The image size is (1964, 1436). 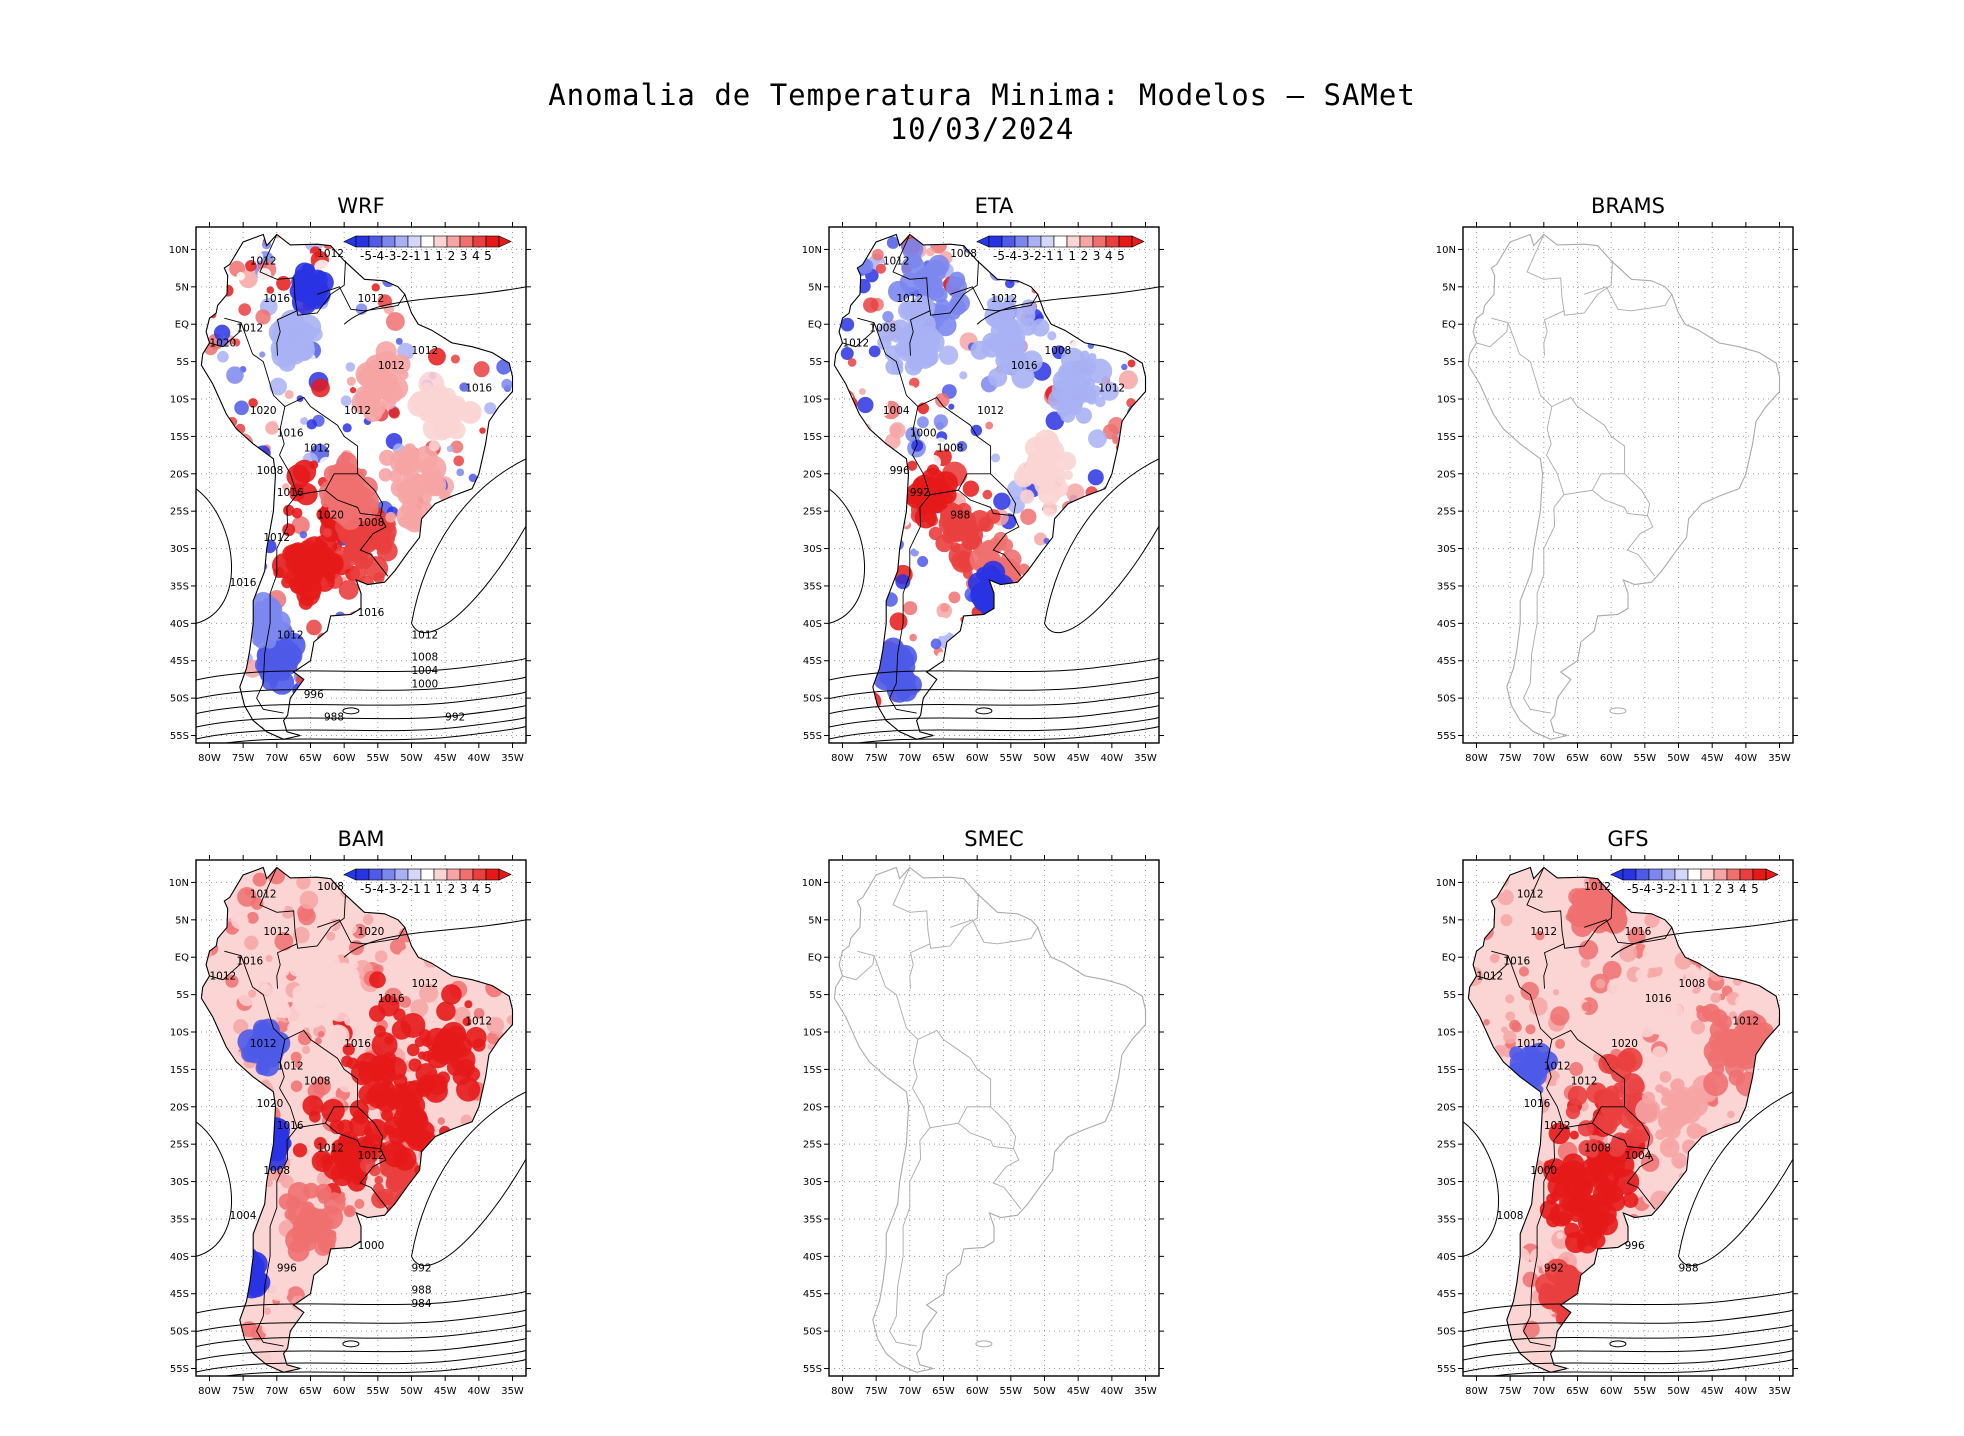 What do you see at coordinates (455, 718) in the screenshot?
I see `contour-label: 992` at bounding box center [455, 718].